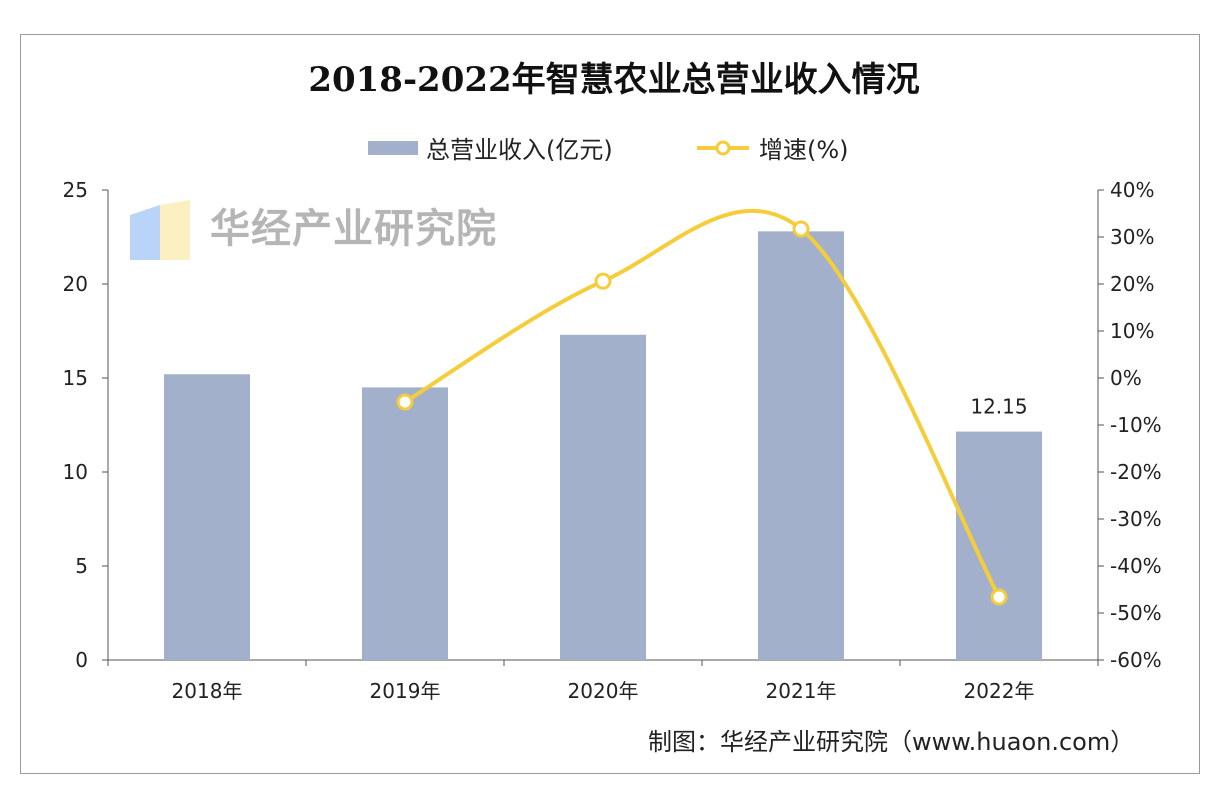  What do you see at coordinates (1136, 519) in the screenshot?
I see `right-tick-label: -30%` at bounding box center [1136, 519].